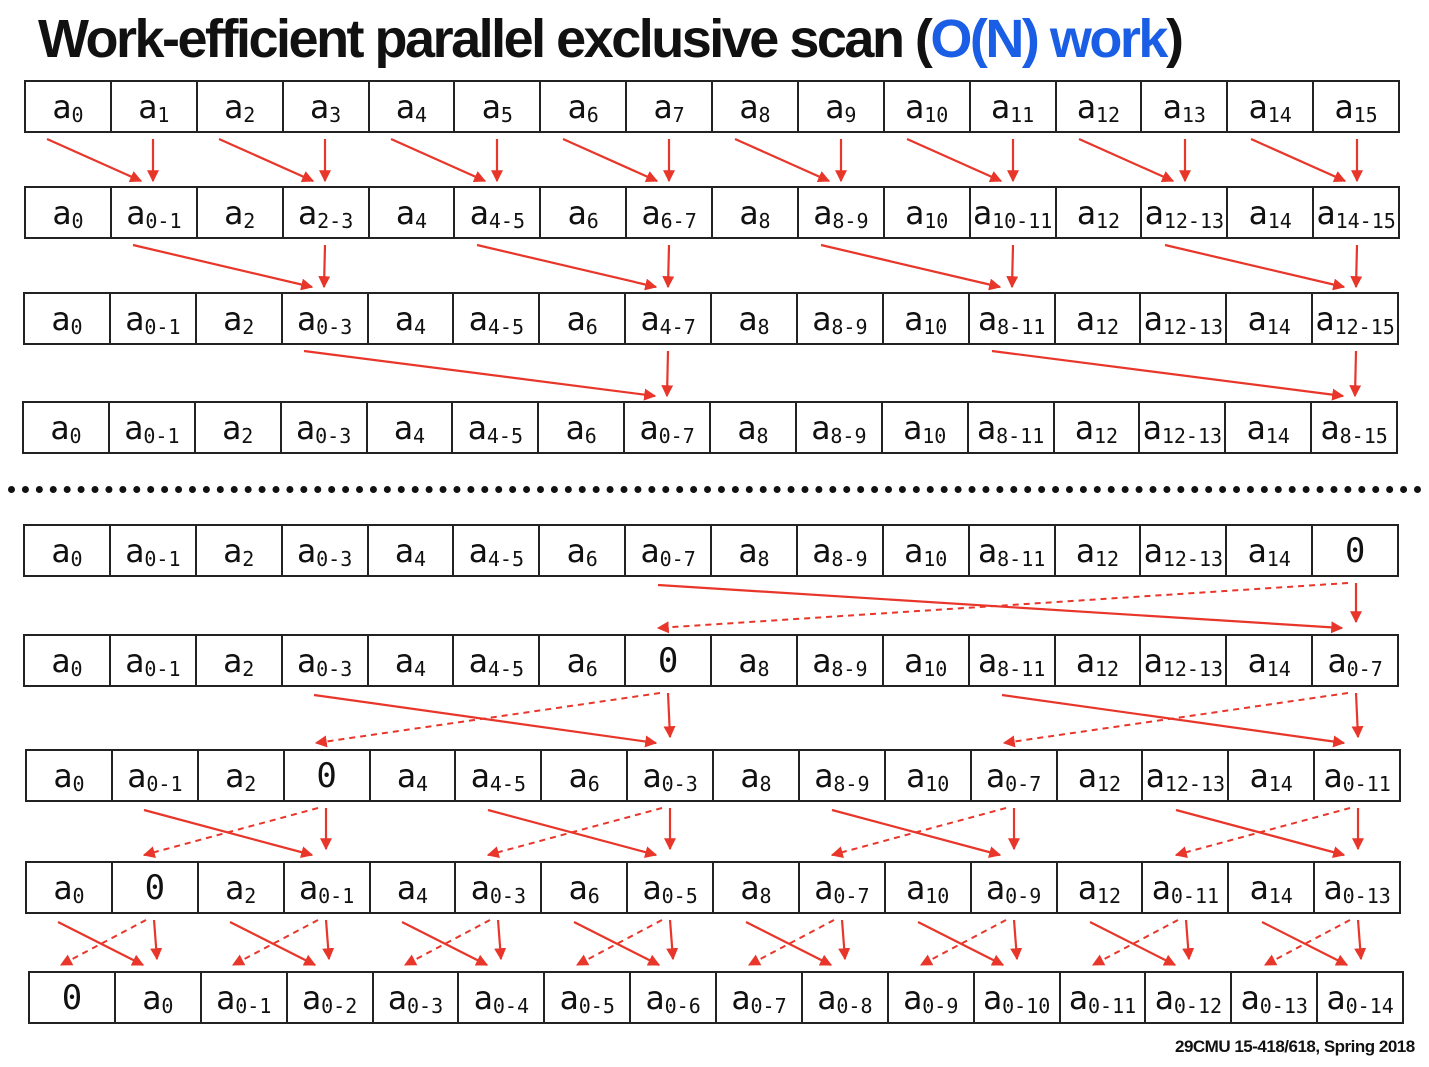 The height and width of the screenshot is (1067, 1429). I want to click on array-cell: a 12-13, so click(1186, 775).